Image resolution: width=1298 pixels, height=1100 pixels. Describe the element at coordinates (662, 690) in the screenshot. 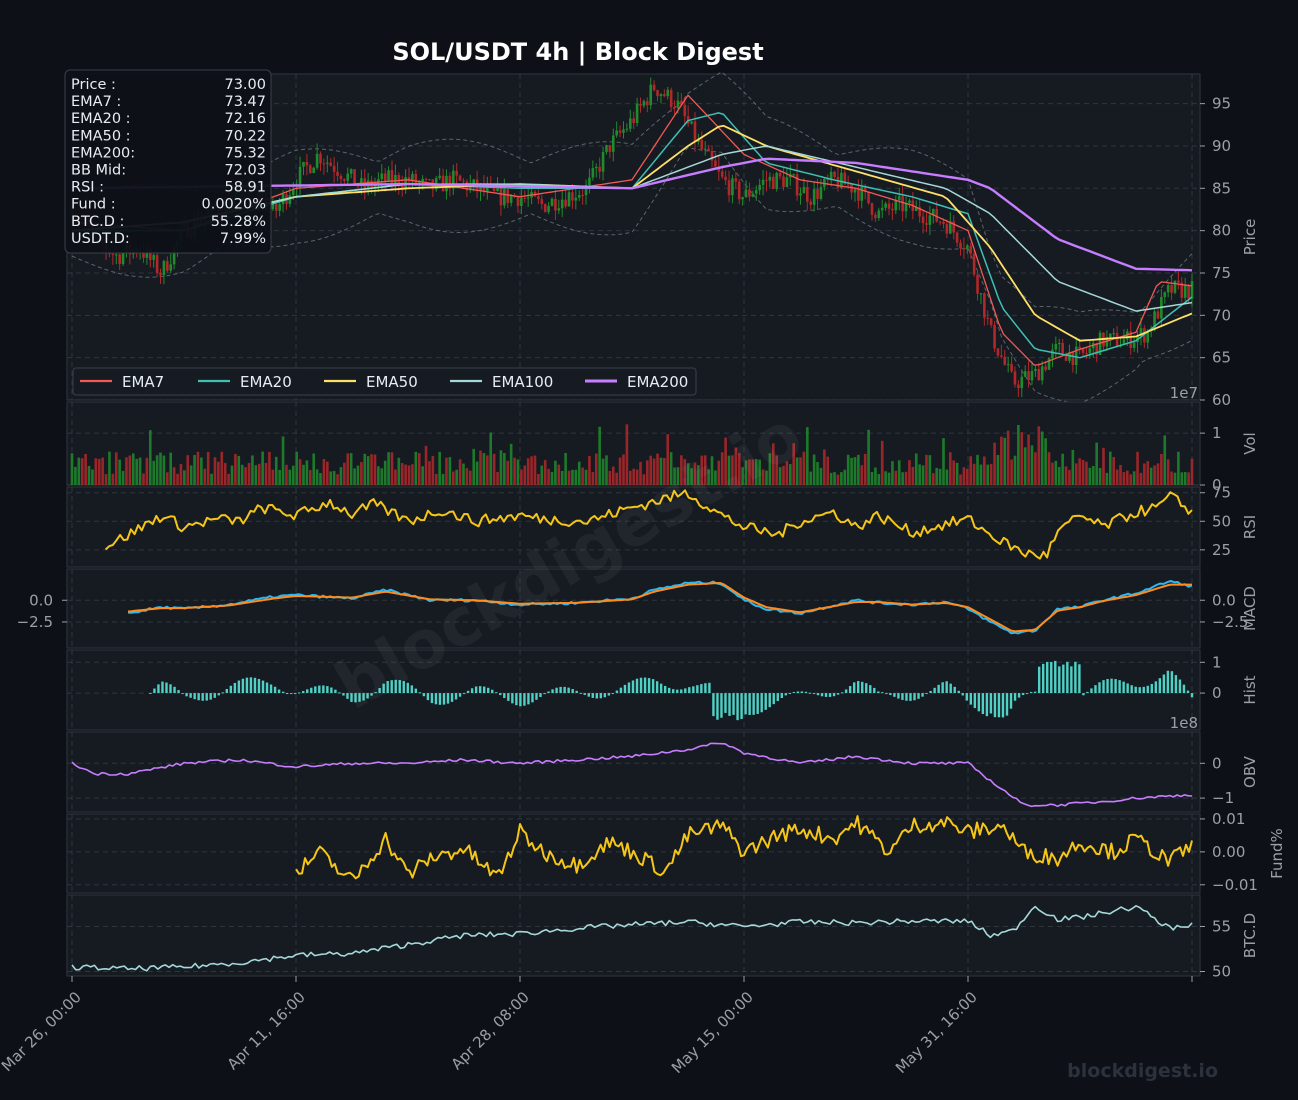

I see `panel-hist: 0 1 Hist 1e8` at that location.